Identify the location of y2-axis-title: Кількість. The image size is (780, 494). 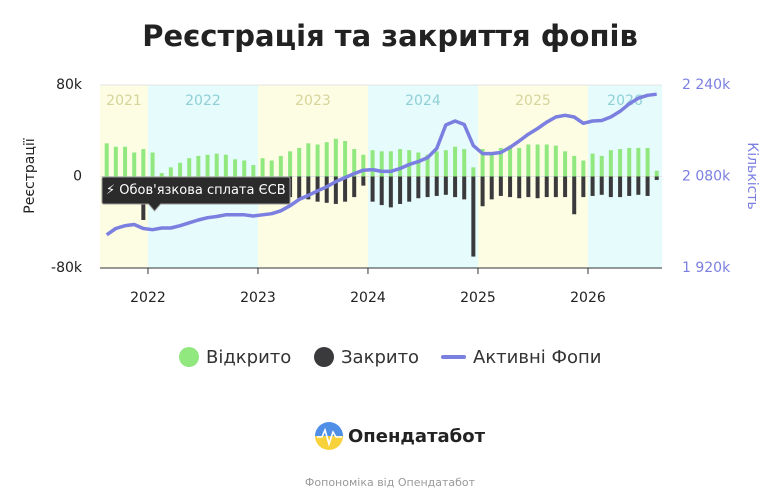
(752, 175).